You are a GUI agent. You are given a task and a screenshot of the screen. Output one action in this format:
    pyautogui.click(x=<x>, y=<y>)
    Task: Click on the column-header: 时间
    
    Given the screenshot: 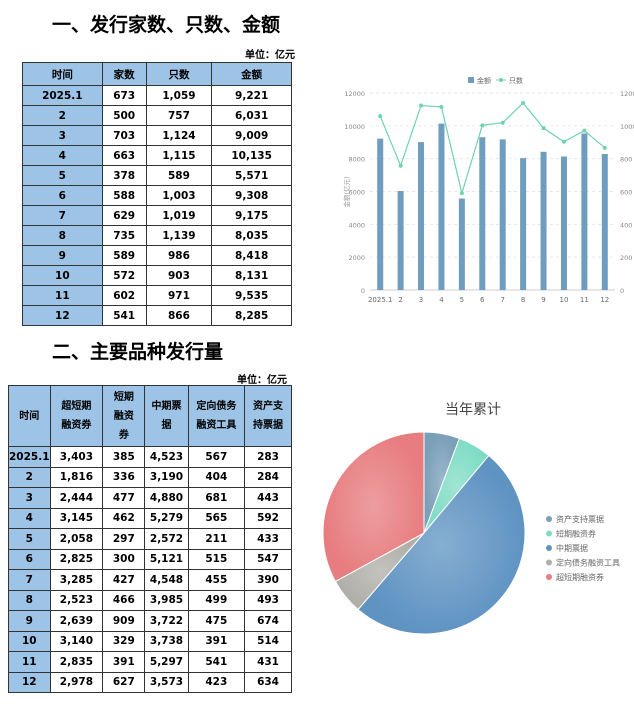 What is the action you would take?
    pyautogui.click(x=29, y=416)
    